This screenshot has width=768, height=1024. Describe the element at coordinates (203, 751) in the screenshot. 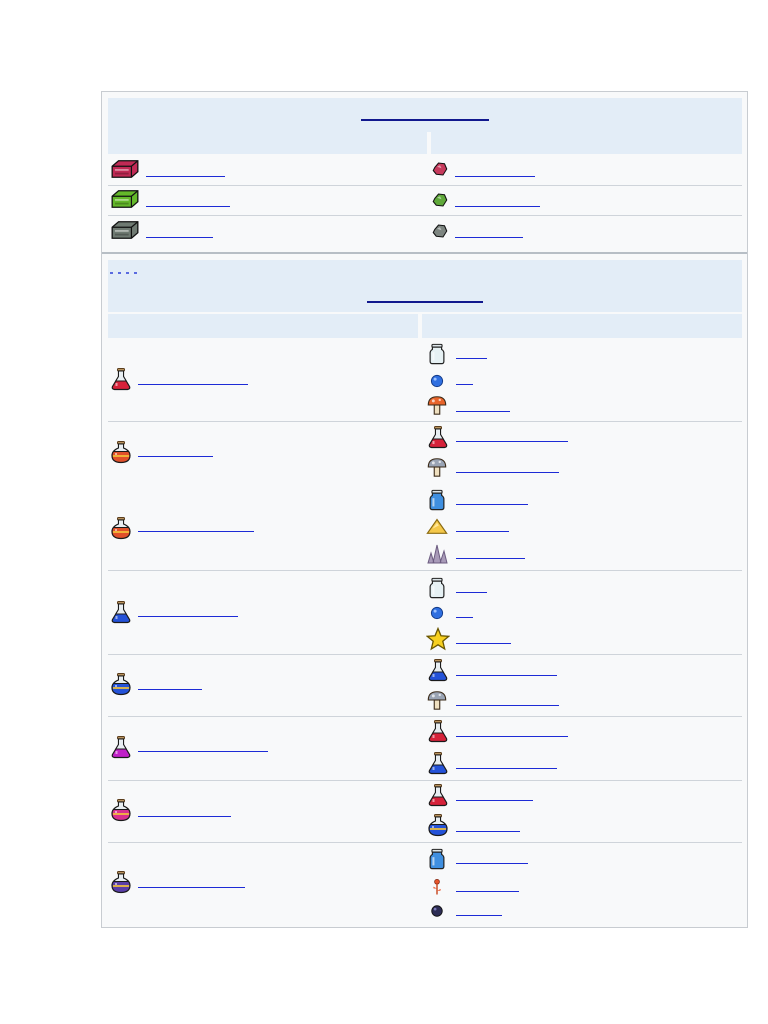

I see `recipe-6-result-link` at that location.